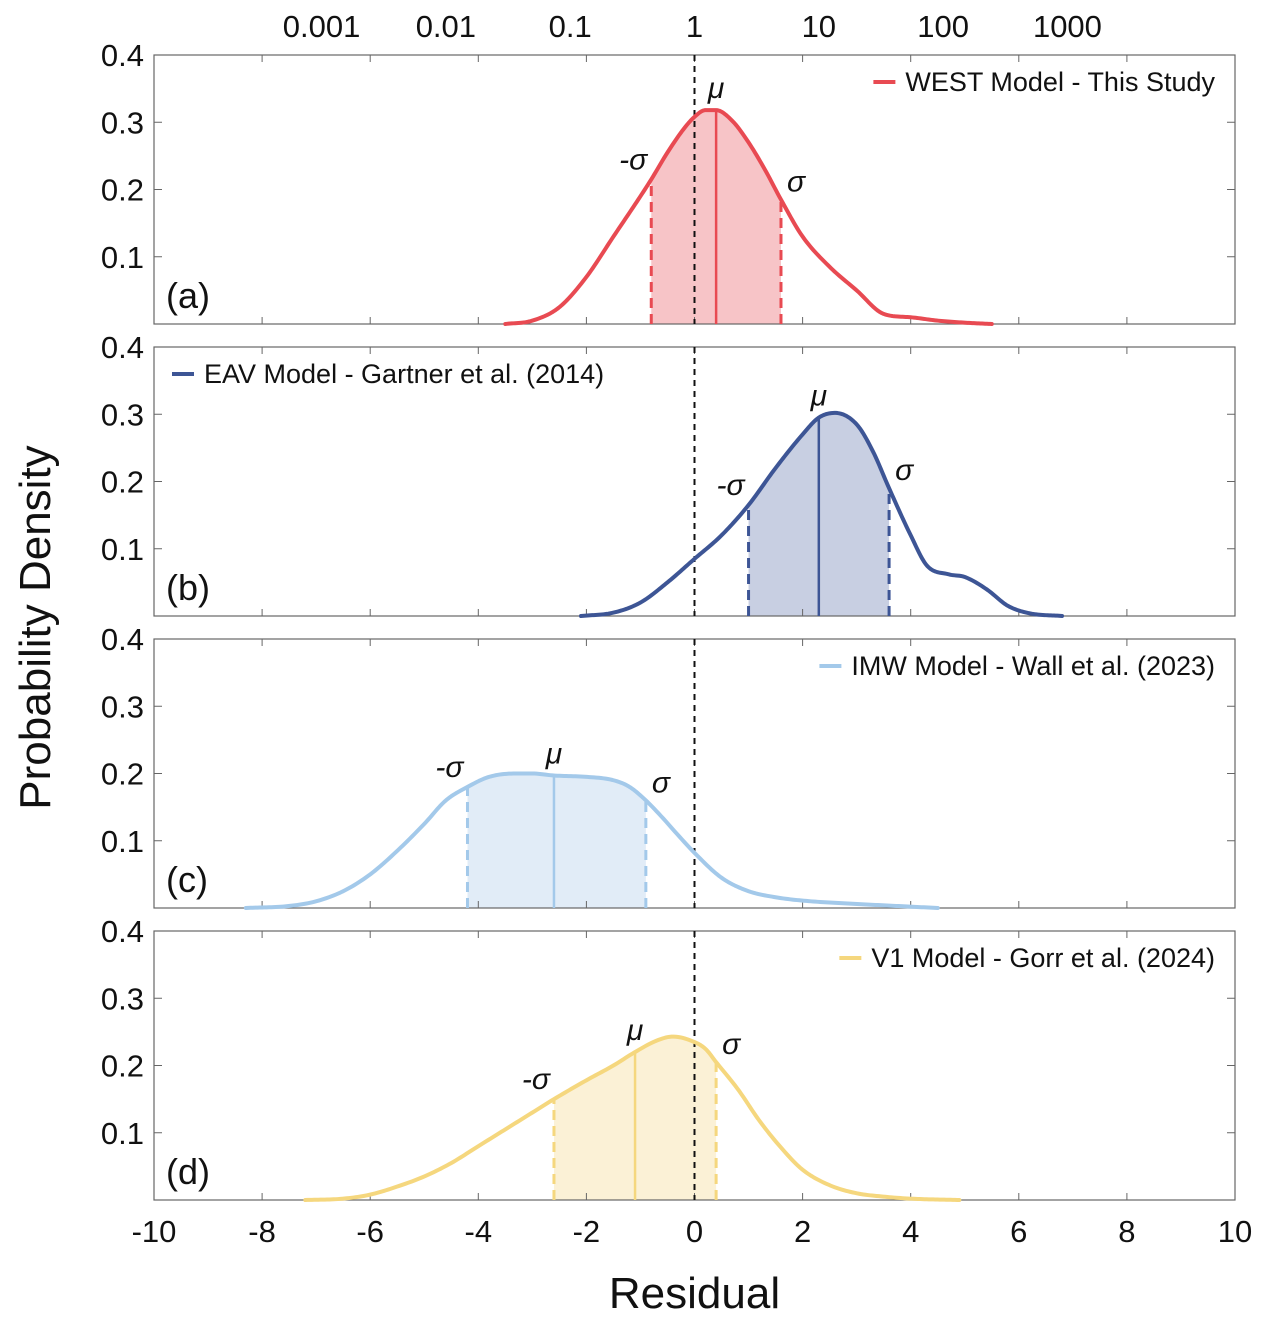 This screenshot has height=1320, width=1266. Describe the element at coordinates (35, 627) in the screenshot. I see `y-axis-title: Probability Density` at that location.